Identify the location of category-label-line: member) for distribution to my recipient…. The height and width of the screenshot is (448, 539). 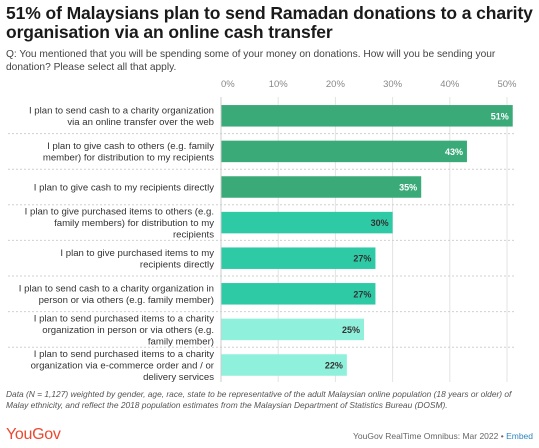
(128, 158).